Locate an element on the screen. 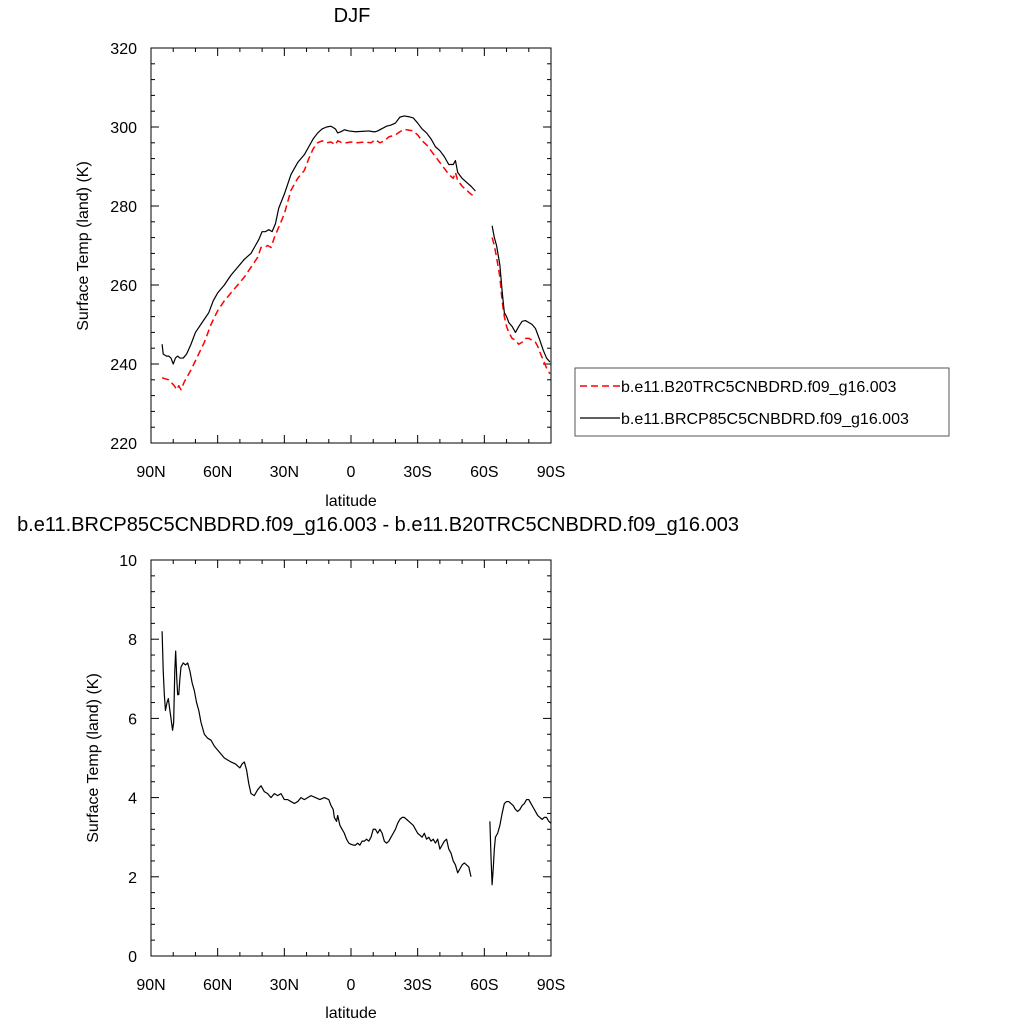 The width and height of the screenshot is (1024, 1024). bottom-x-tick-labels: 90N 60N 30N 0 30S 60S 90S is located at coordinates (350, 985).